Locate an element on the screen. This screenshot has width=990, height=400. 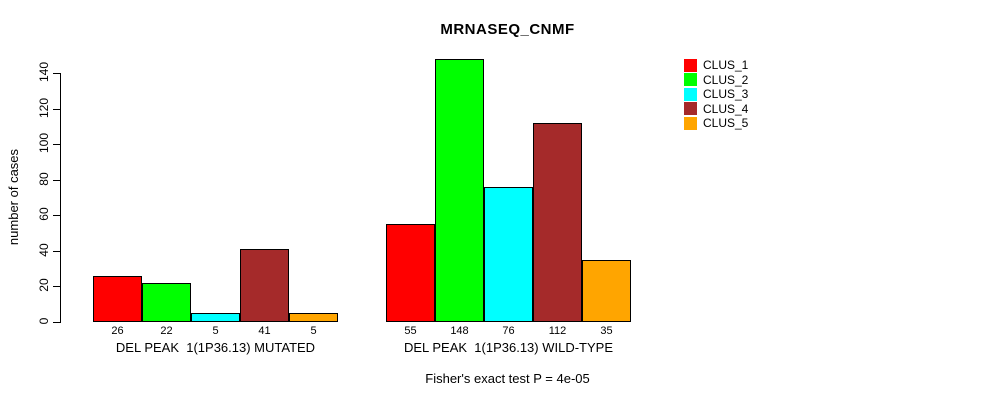
bar-value-label: 26 is located at coordinates (117, 331).